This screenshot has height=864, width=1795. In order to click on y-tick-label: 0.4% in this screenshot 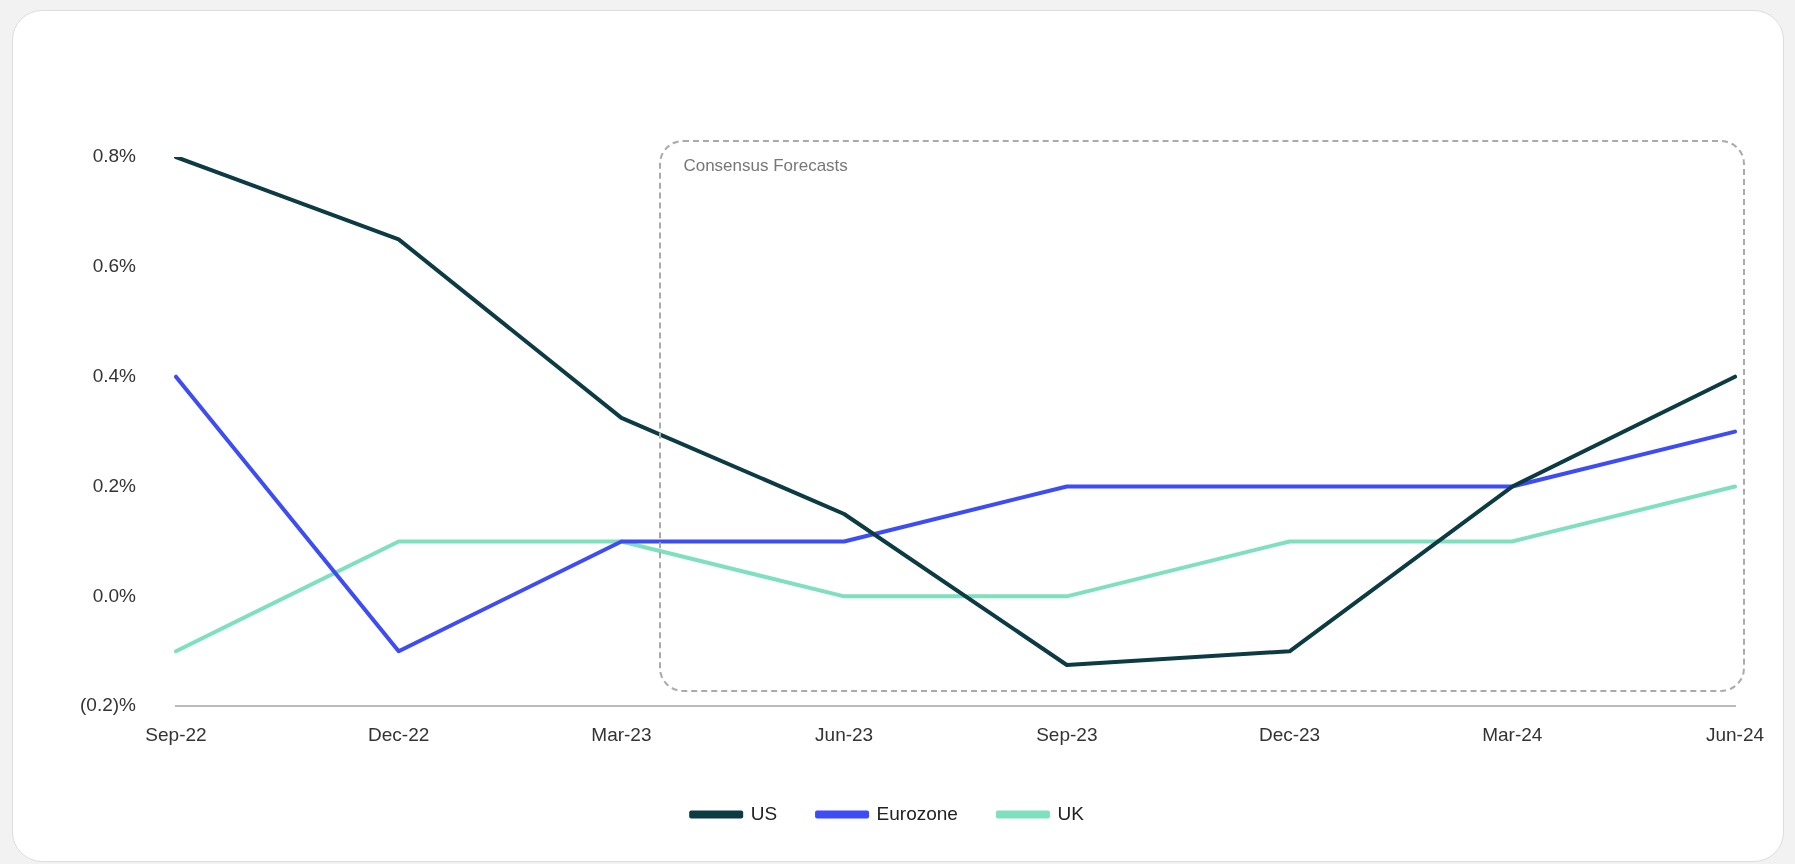, I will do `click(114, 375)`.